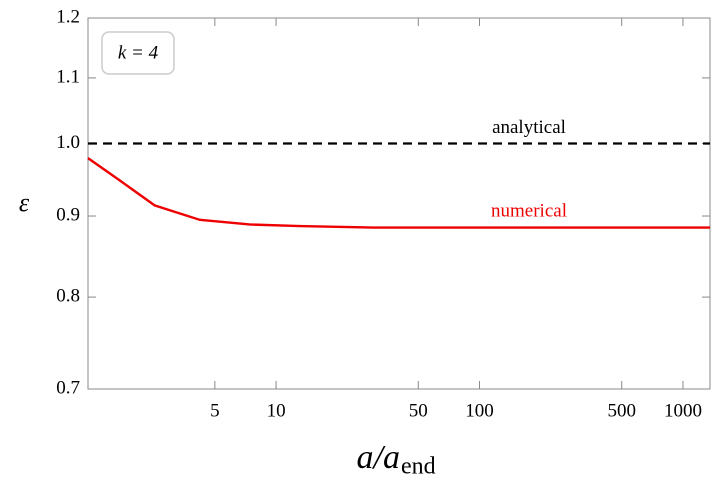 The image size is (714, 483). Describe the element at coordinates (68, 76) in the screenshot. I see `y-tick-label: 1.1` at that location.